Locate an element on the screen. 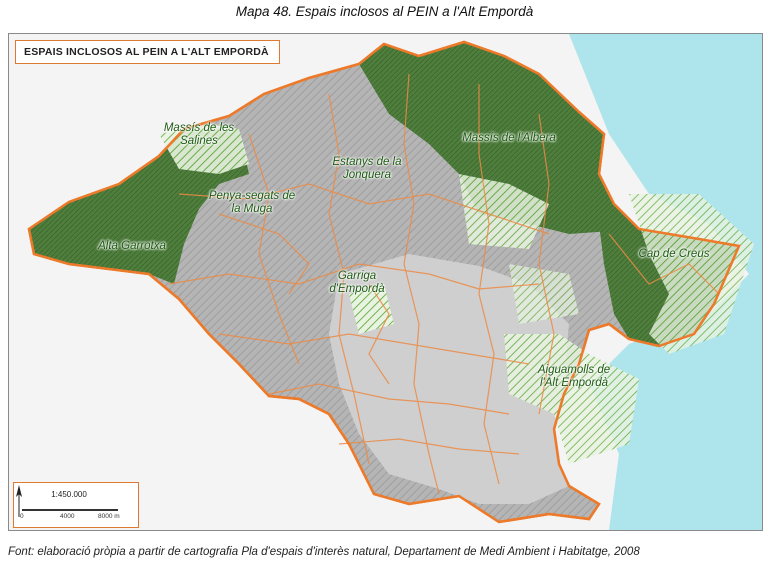 The image size is (769, 583). scale-ratio: 1:450.000 is located at coordinates (69, 494).